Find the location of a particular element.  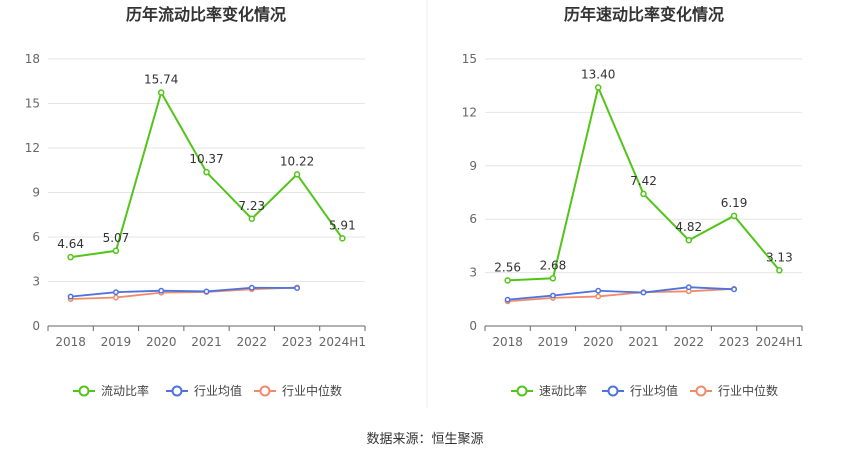

data-source: 数据来源：恒生聚源 is located at coordinates (424, 439).